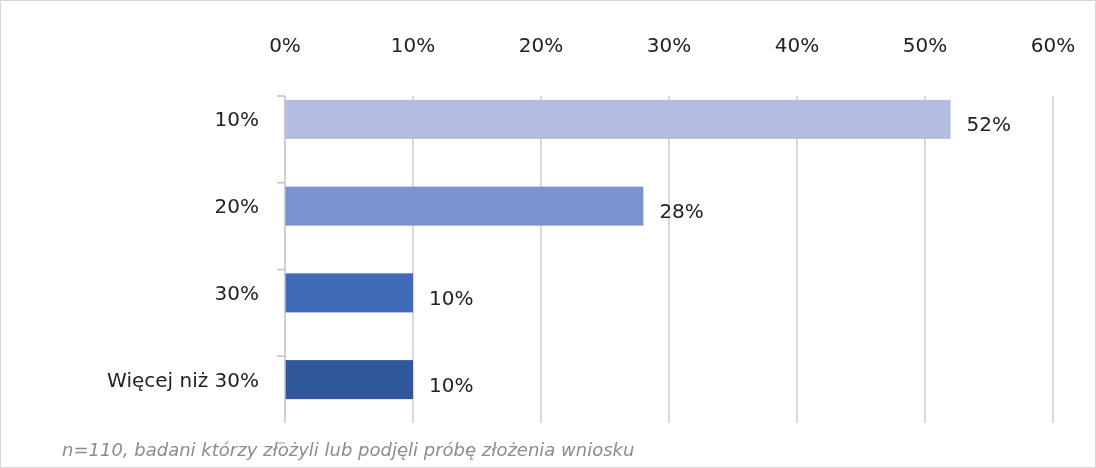  I want to click on x-tick-label: 40%, so click(797, 45).